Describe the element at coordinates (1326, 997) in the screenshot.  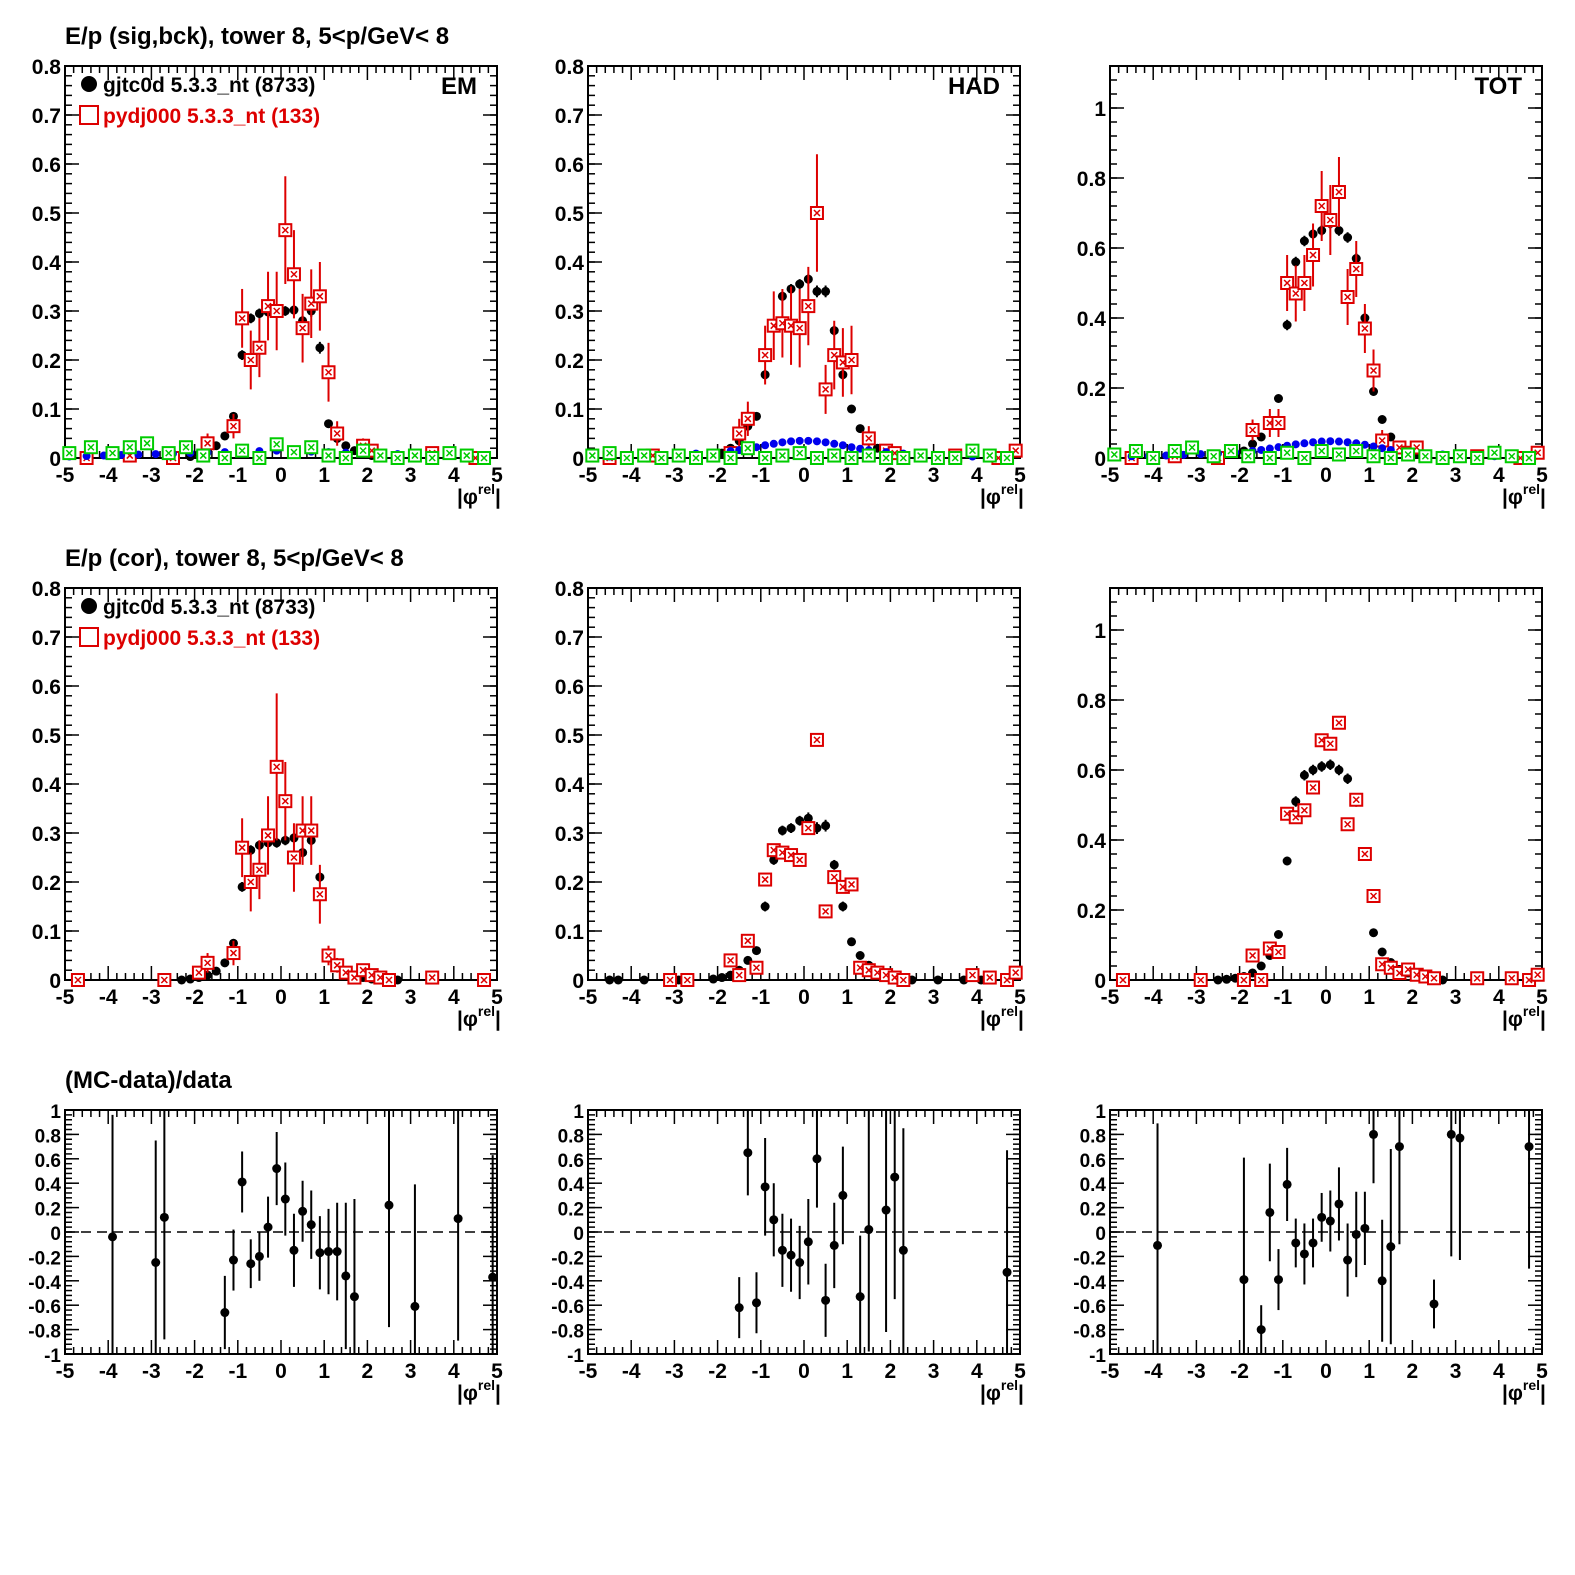
I see `x-tick-label: 0` at that location.